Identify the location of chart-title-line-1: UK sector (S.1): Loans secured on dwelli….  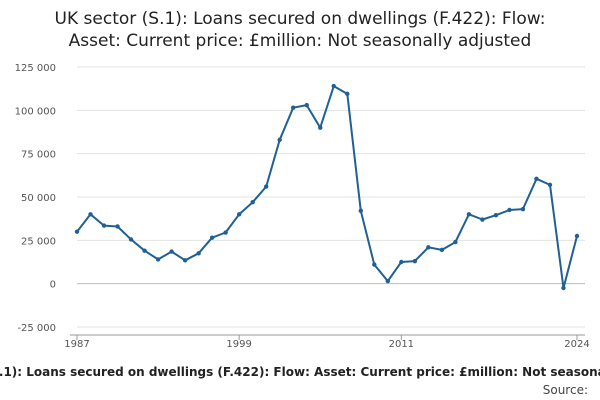
(300, 19).